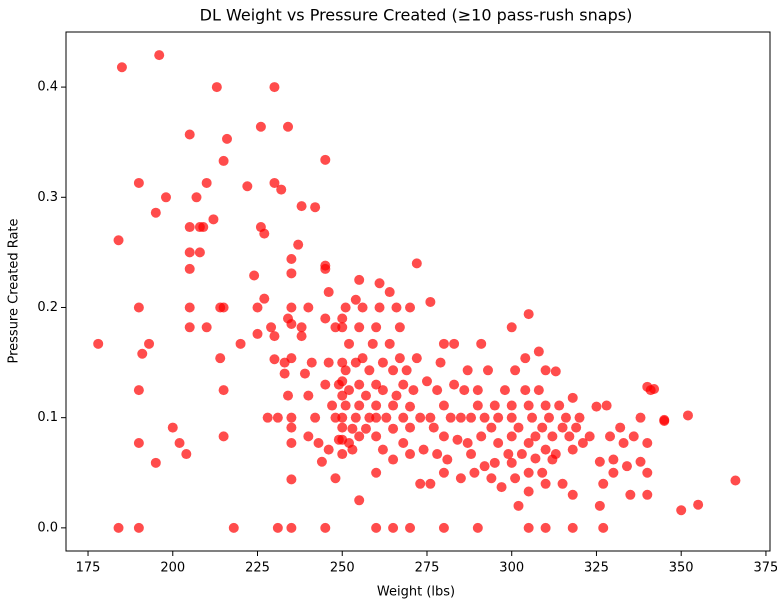  Describe the element at coordinates (47, 527) in the screenshot. I see `y-tick-label: 0.0` at that location.